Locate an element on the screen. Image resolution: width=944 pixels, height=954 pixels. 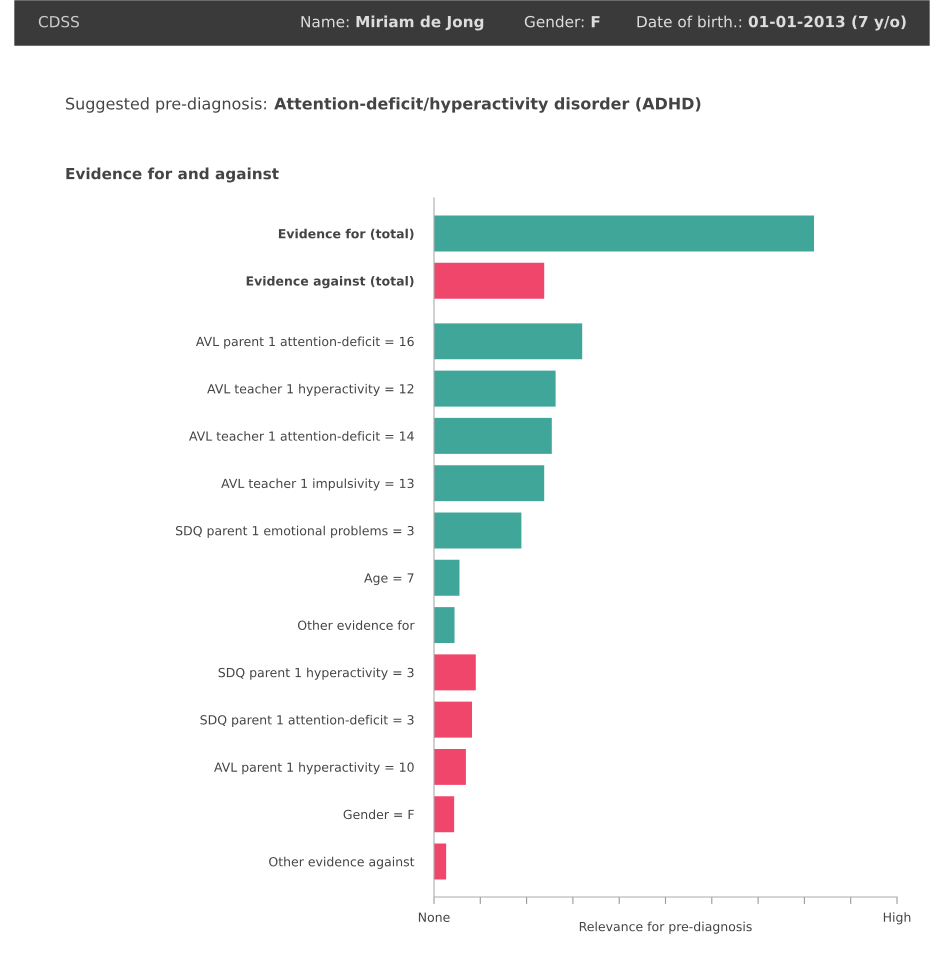
text: Name: Miriam de Jong is located at coordinates (393, 23).